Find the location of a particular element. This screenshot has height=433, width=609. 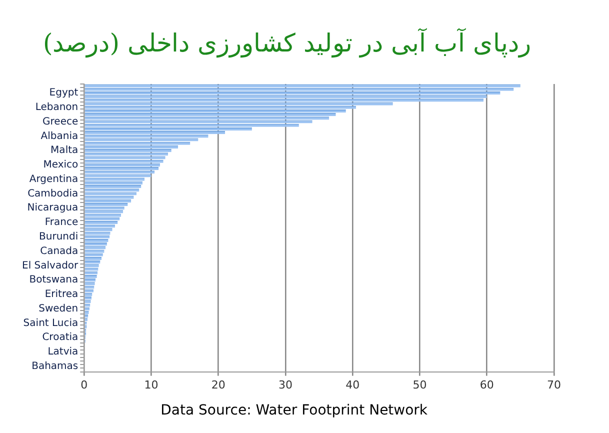

x-tick-label: 20 is located at coordinates (218, 385).